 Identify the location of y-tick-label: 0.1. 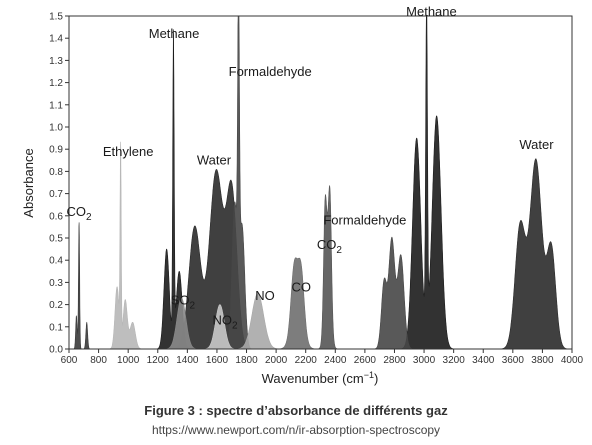
(56, 327).